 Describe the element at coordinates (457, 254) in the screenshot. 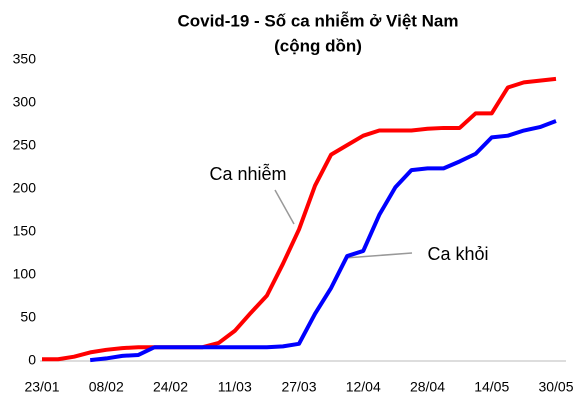

I see `series-label: Ca khỏi` at that location.